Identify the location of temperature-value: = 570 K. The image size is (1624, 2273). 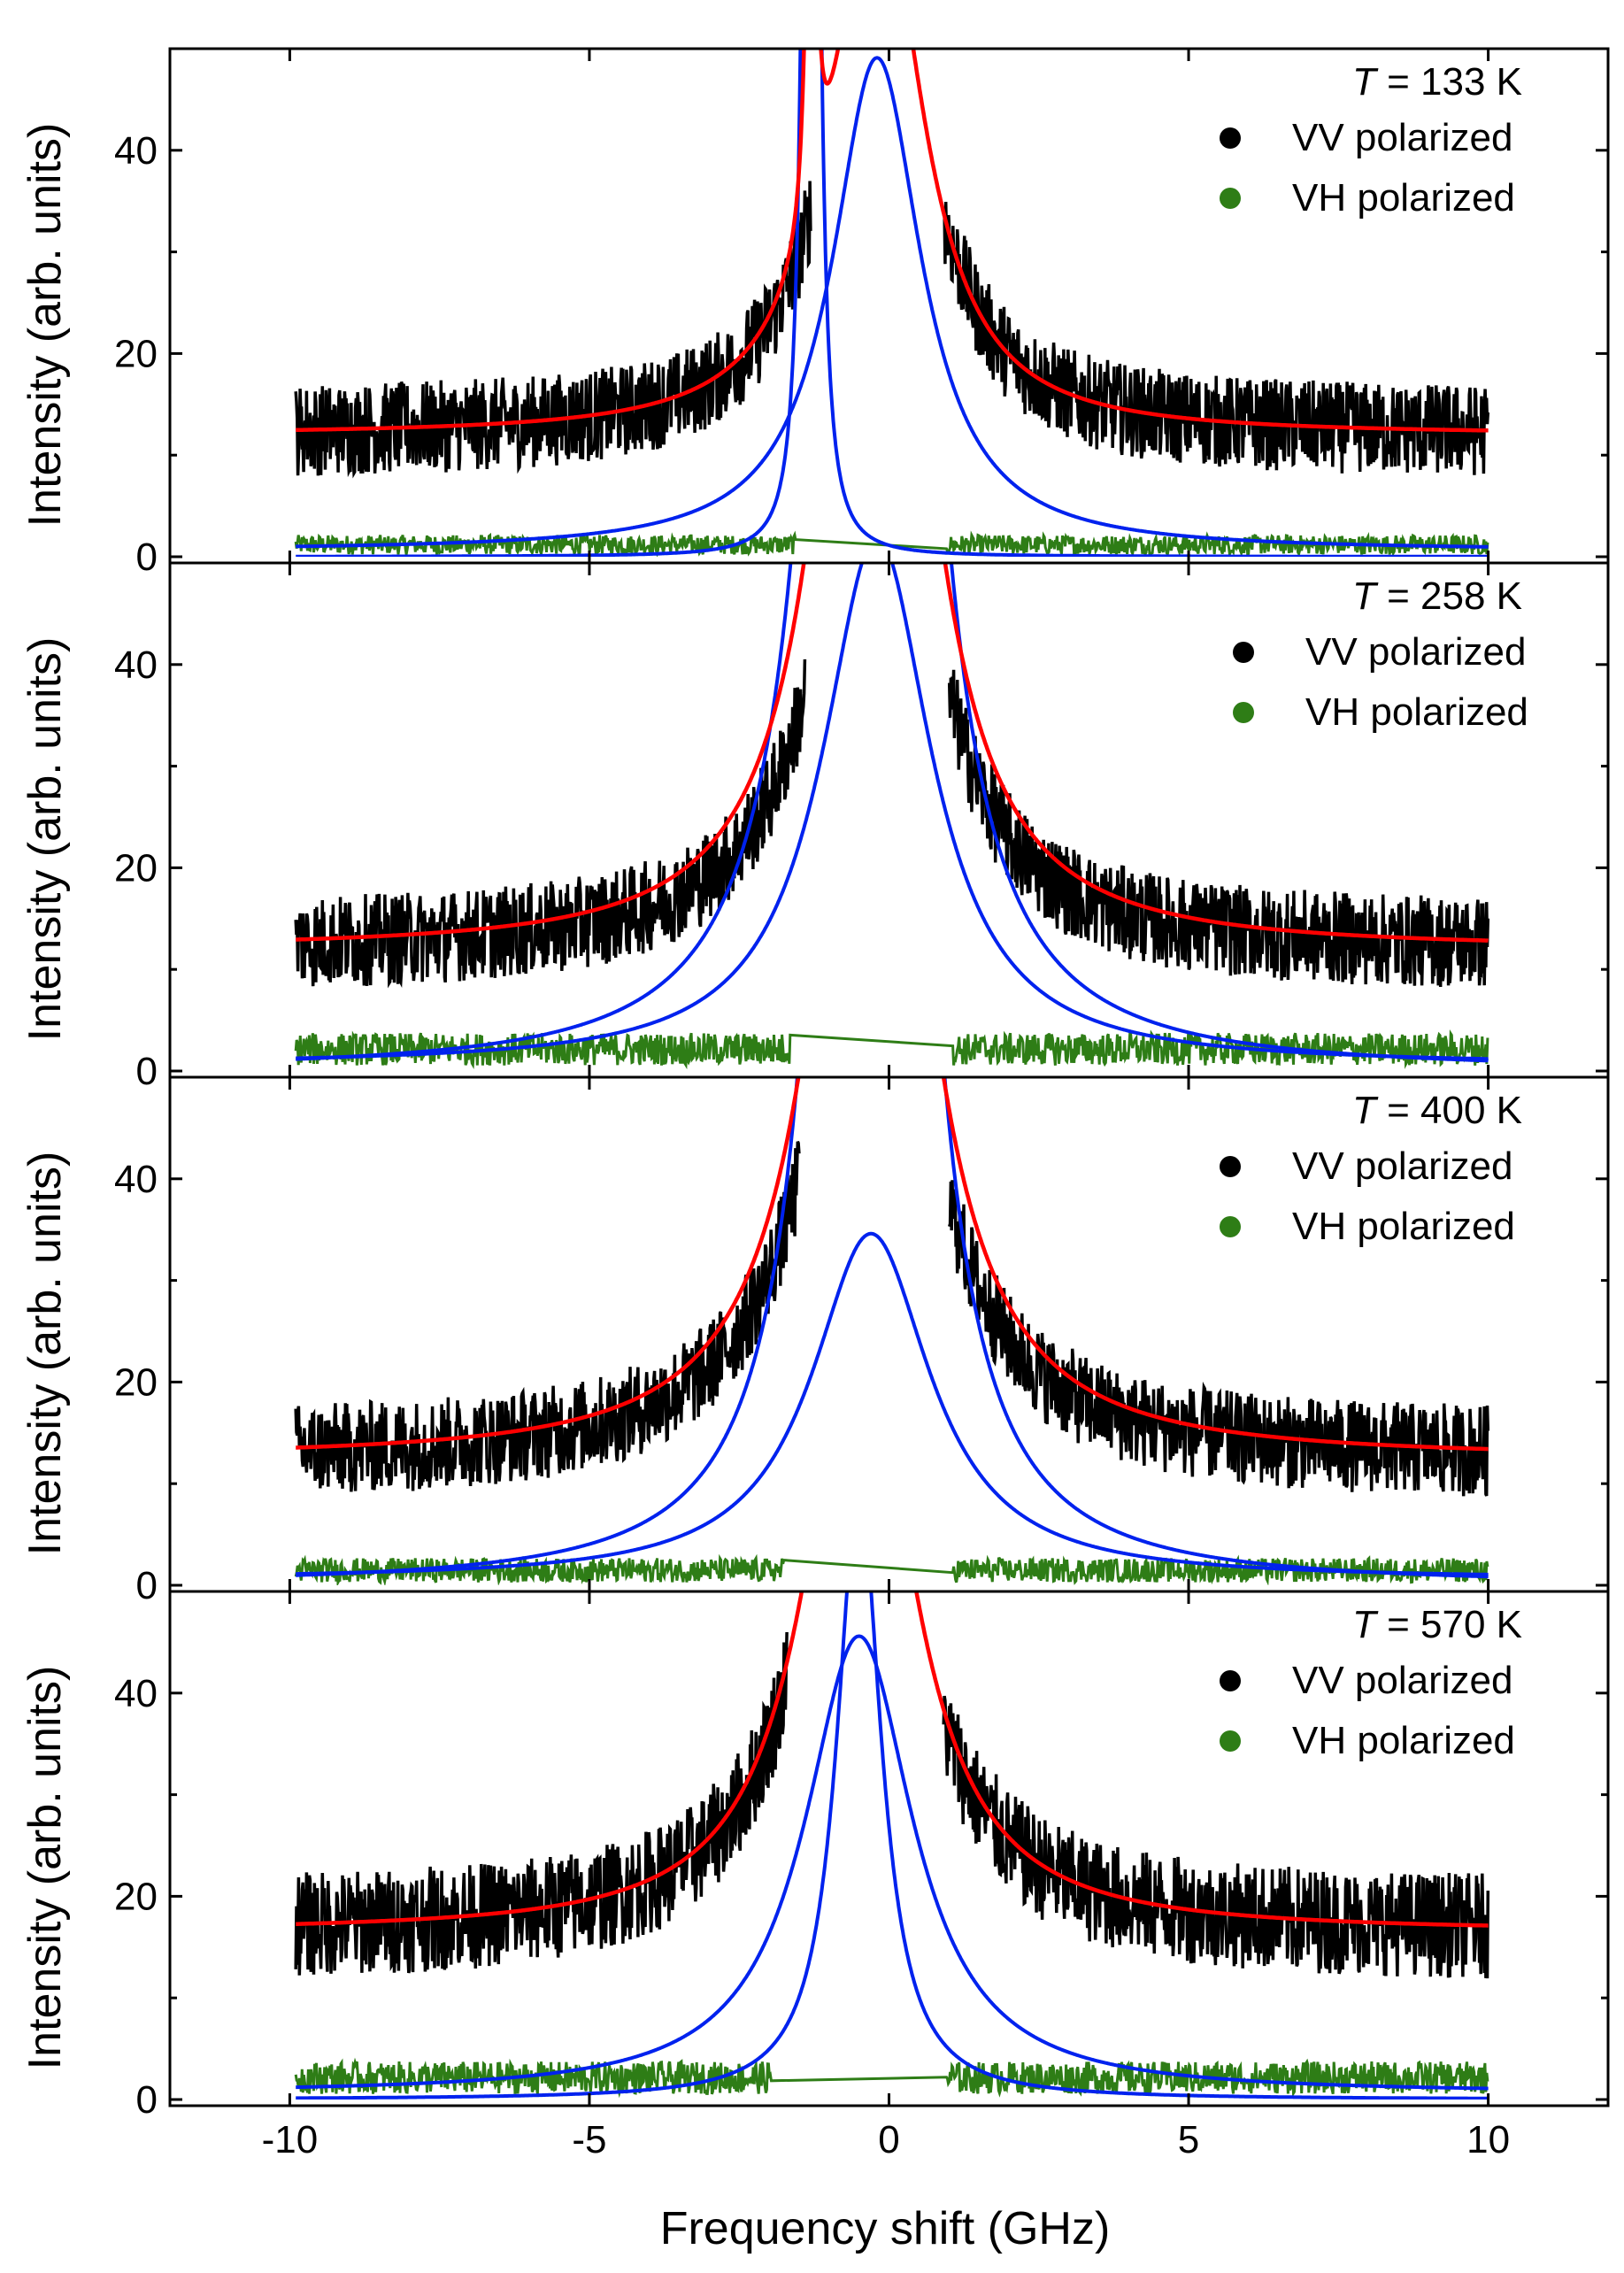
(1449, 1624).